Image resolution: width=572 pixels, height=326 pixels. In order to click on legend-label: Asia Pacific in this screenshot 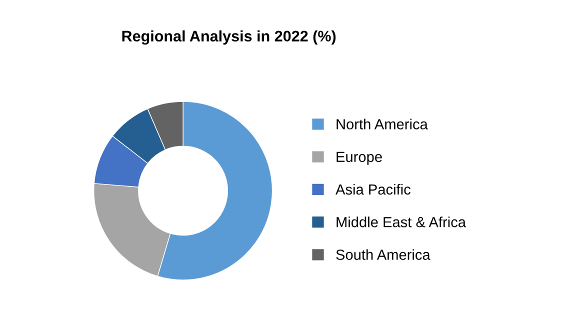, I will do `click(373, 189)`.